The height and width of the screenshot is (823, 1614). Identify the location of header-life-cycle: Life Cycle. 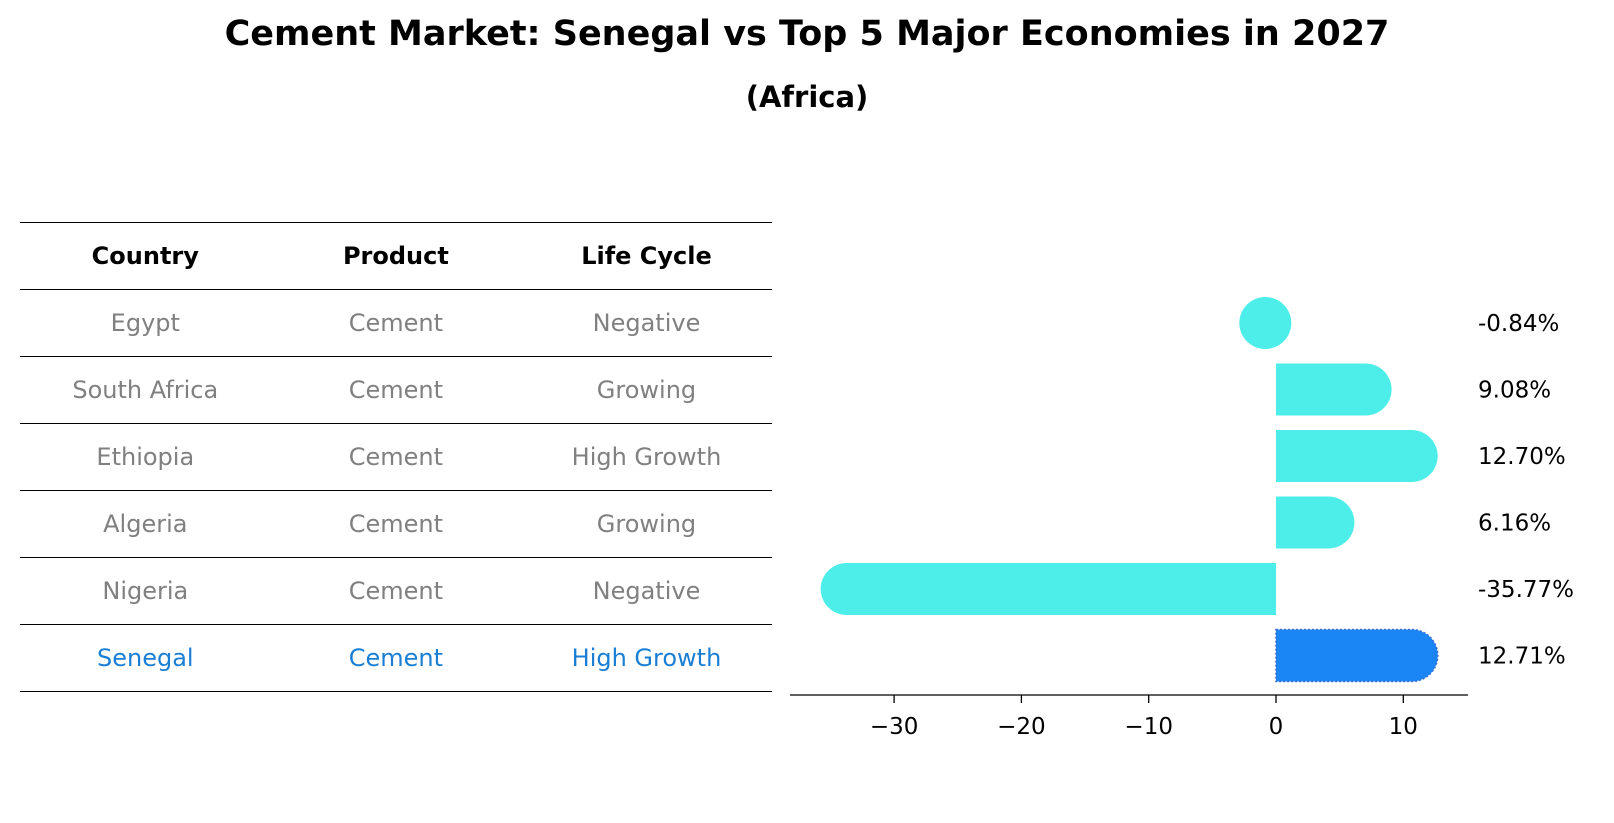
(646, 256).